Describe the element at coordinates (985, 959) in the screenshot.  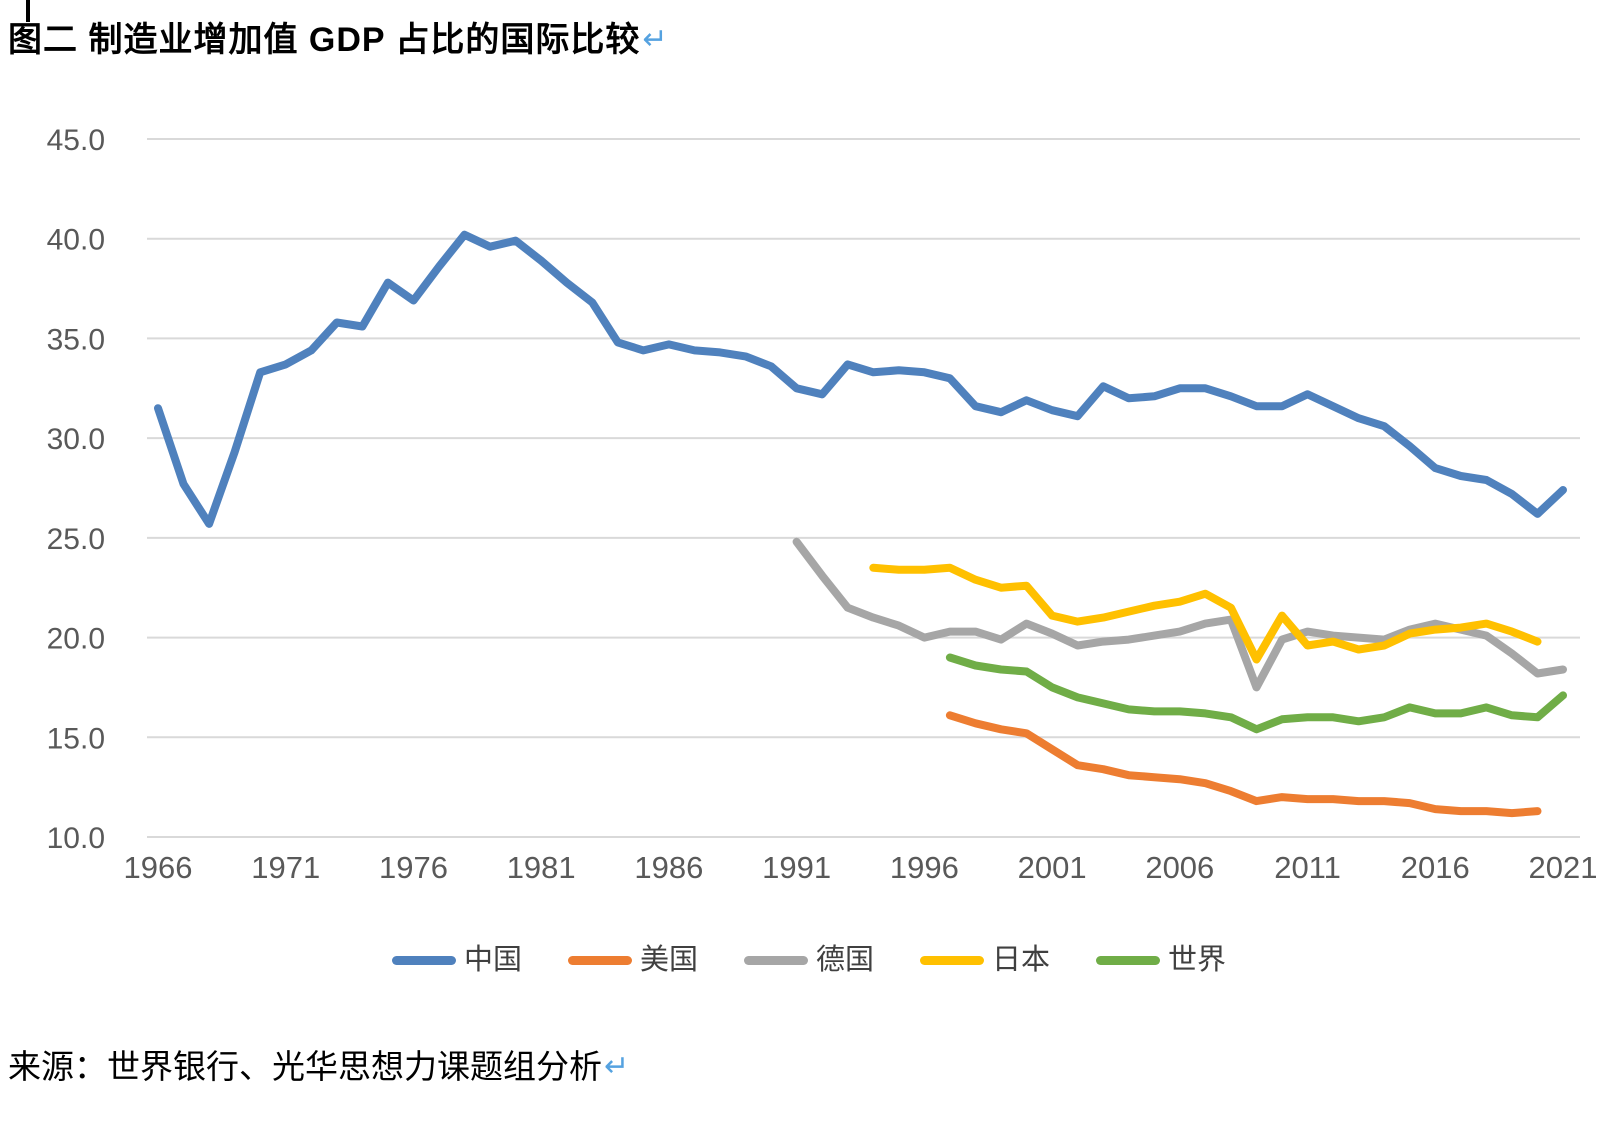
I see `legend-item-japan: 日本` at that location.